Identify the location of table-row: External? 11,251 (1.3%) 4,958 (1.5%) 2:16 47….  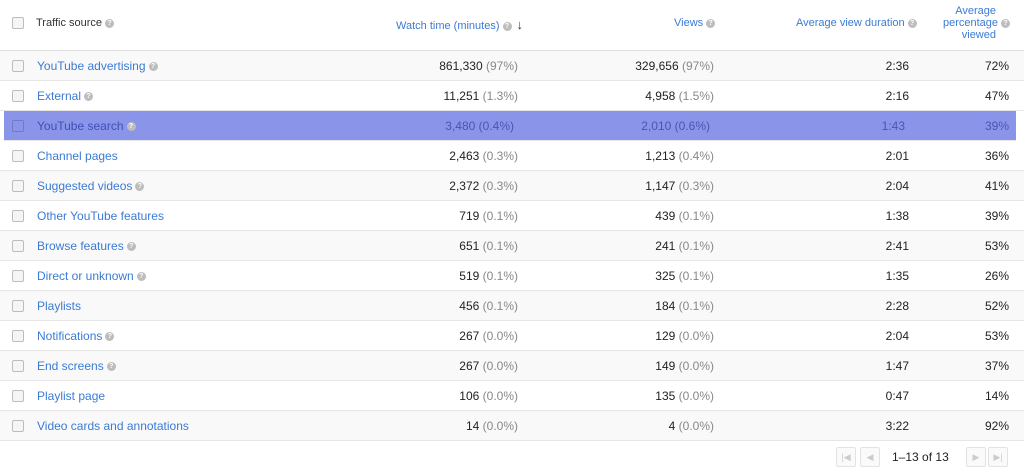
(512, 96).